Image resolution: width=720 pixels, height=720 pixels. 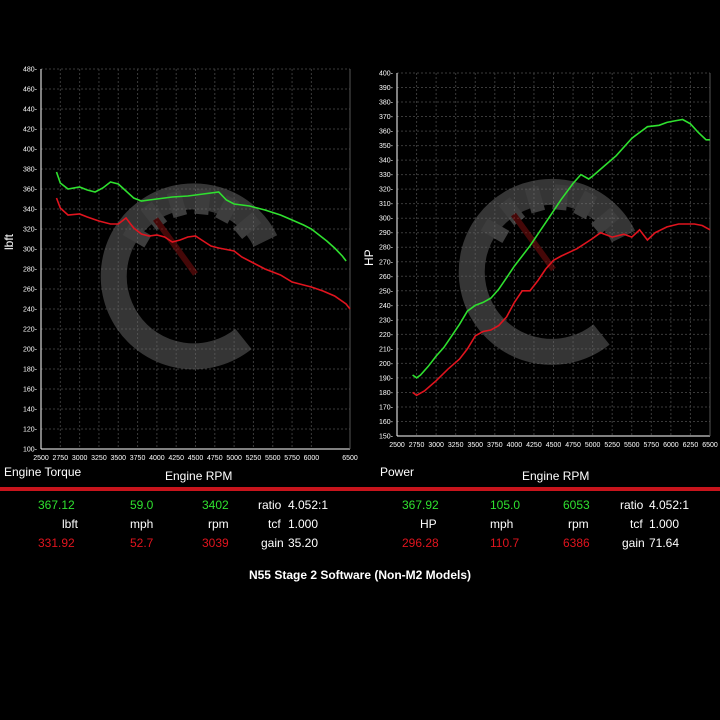 I want to click on power-x-tick-label: 3250, so click(x=456, y=445).